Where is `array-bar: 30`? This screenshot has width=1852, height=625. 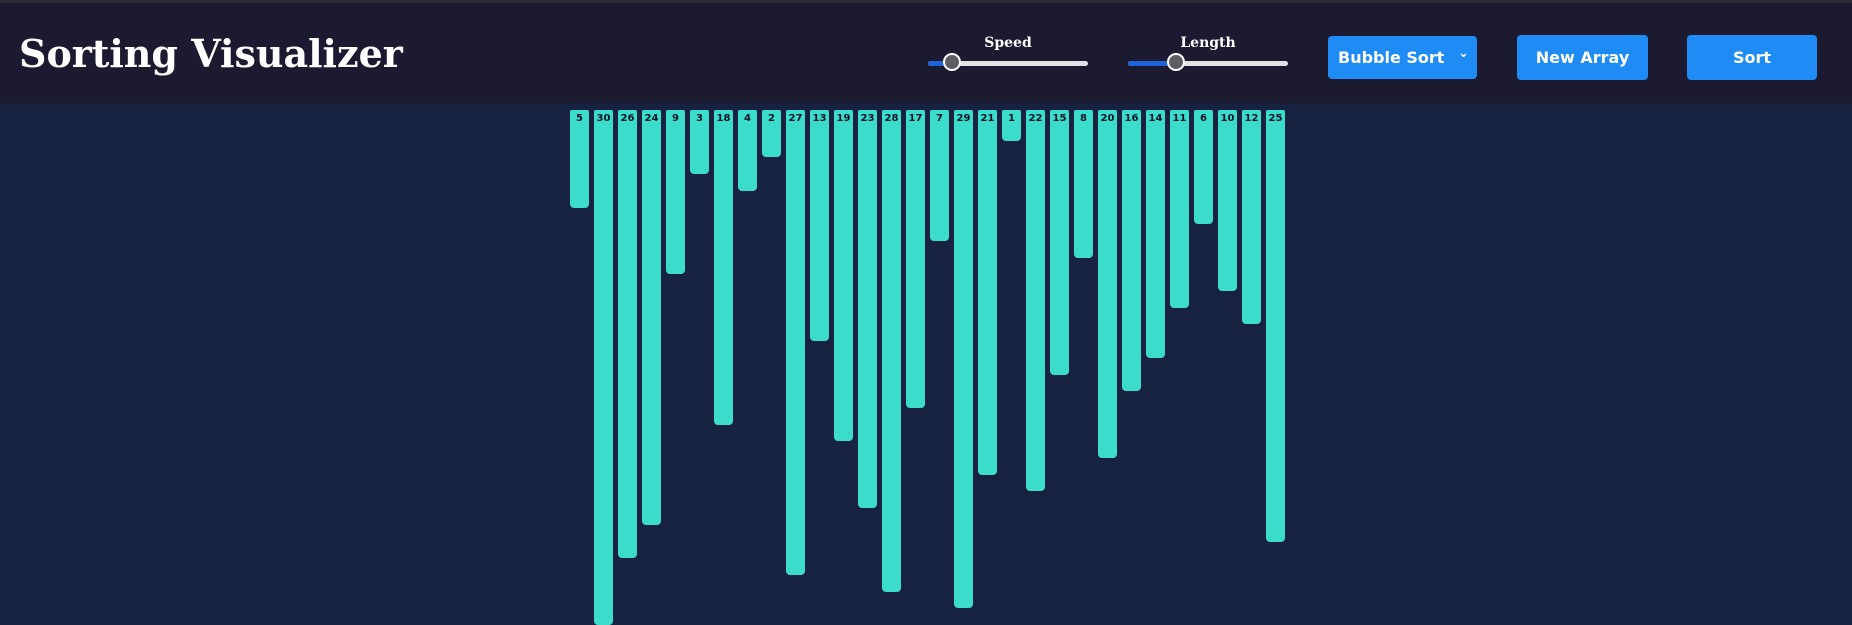
array-bar: 30 is located at coordinates (603, 367).